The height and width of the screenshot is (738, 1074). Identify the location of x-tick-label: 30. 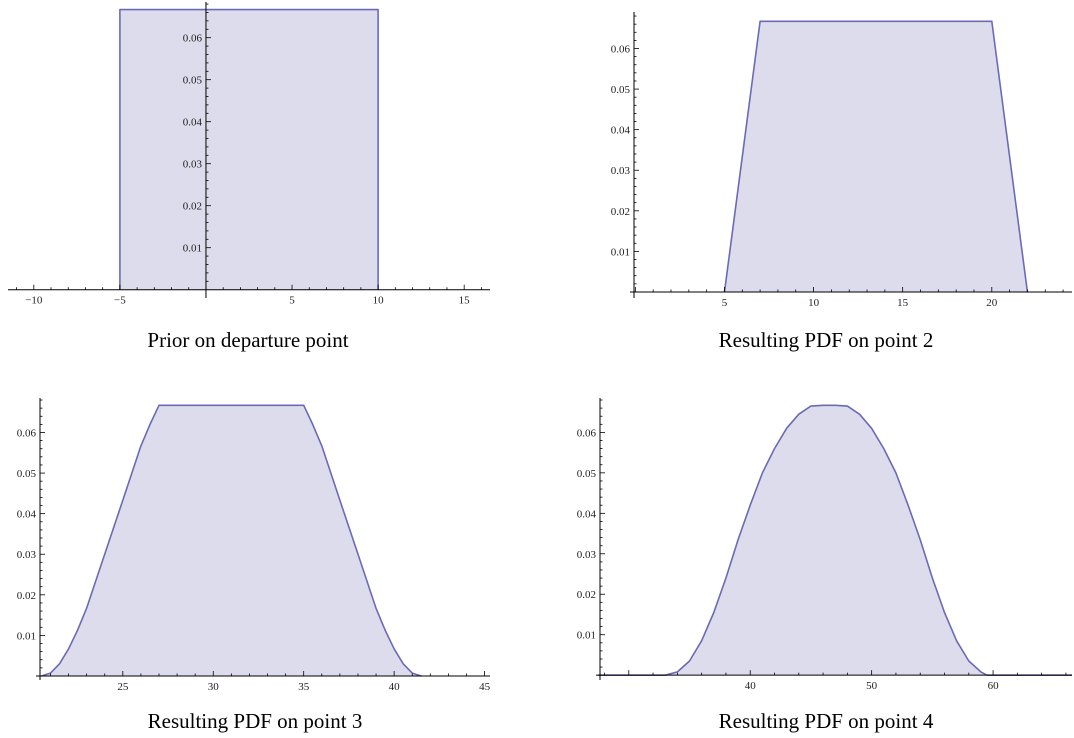
(214, 687).